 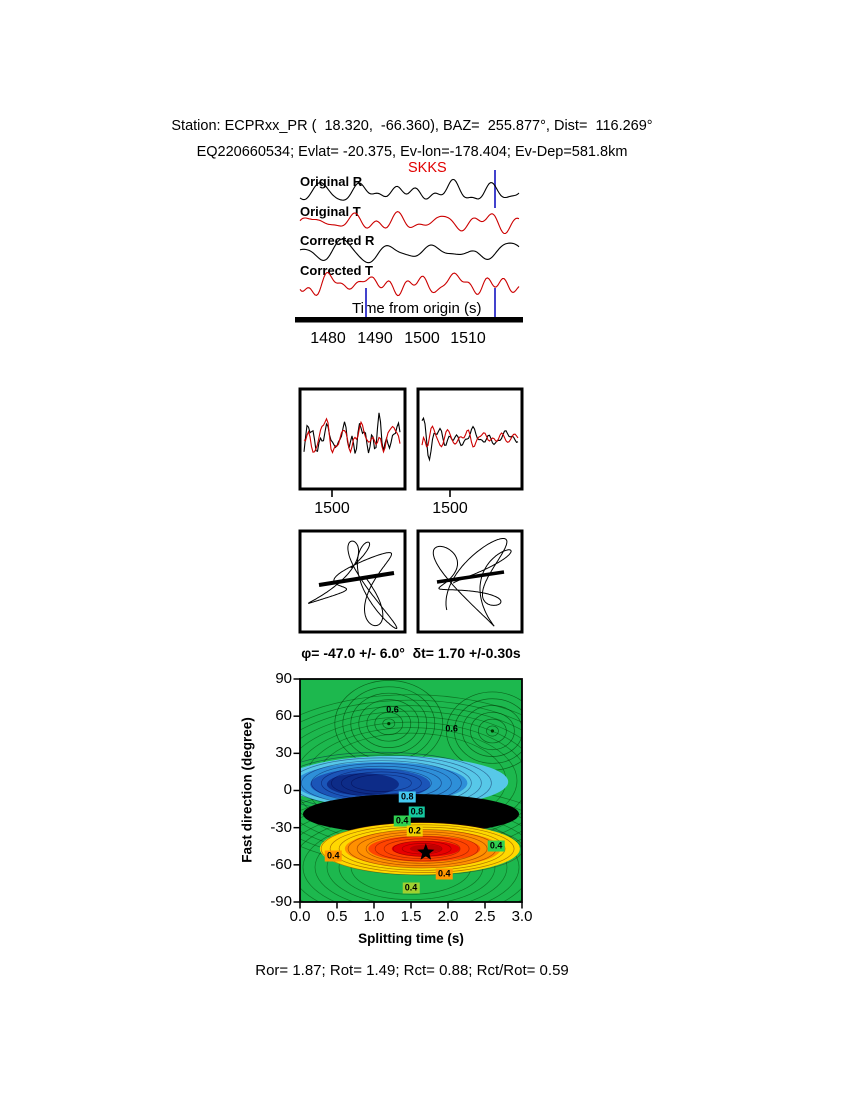 I want to click on zoom-box-right, so click(x=470, y=439).